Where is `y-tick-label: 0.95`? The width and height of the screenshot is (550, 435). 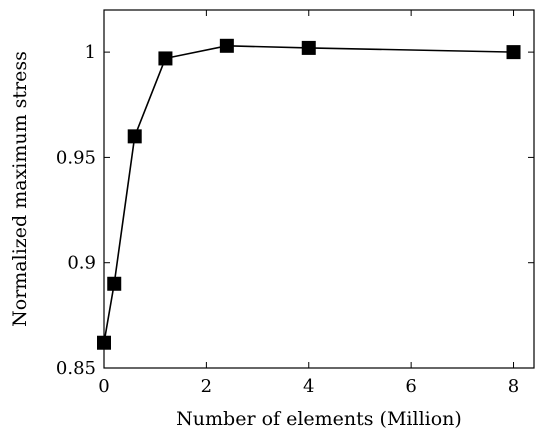 y-tick-label: 0.95 is located at coordinates (76, 157).